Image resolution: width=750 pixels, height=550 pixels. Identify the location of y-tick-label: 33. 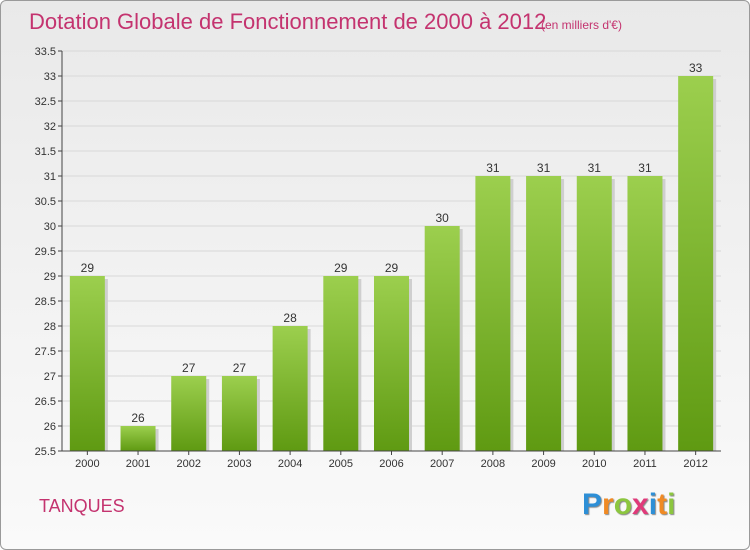
(50, 77).